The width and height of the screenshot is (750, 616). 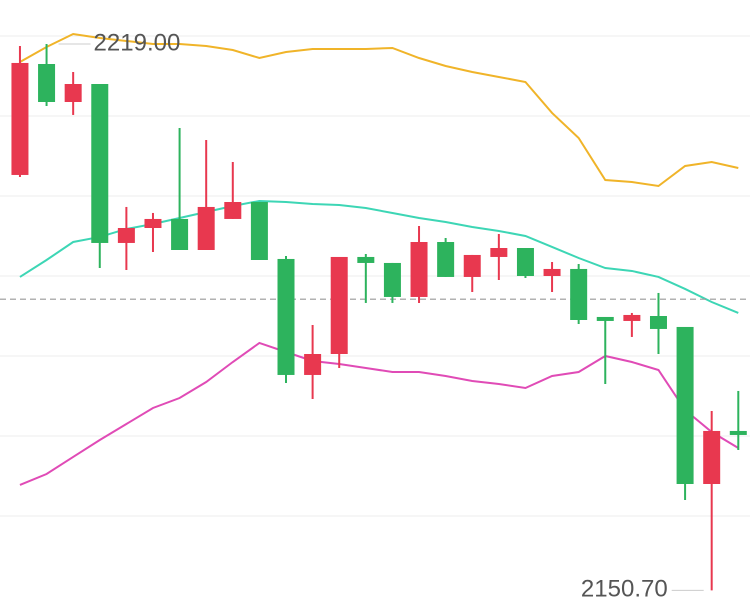 What do you see at coordinates (624, 589) in the screenshot?
I see `low-label: 2150.70` at bounding box center [624, 589].